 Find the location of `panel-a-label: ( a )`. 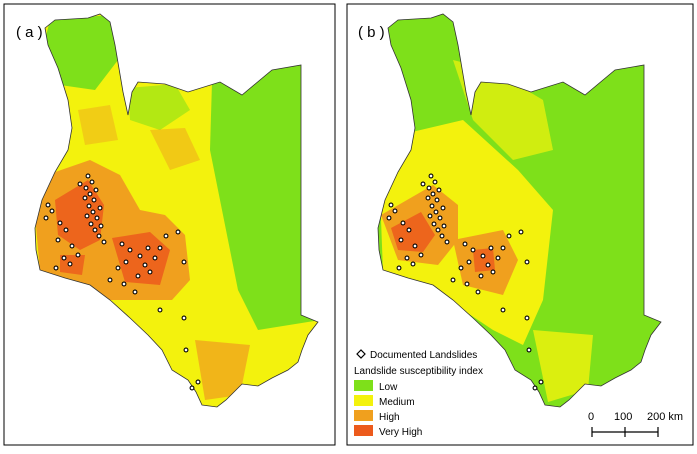

panel-a-label: ( a ) is located at coordinates (29, 32).